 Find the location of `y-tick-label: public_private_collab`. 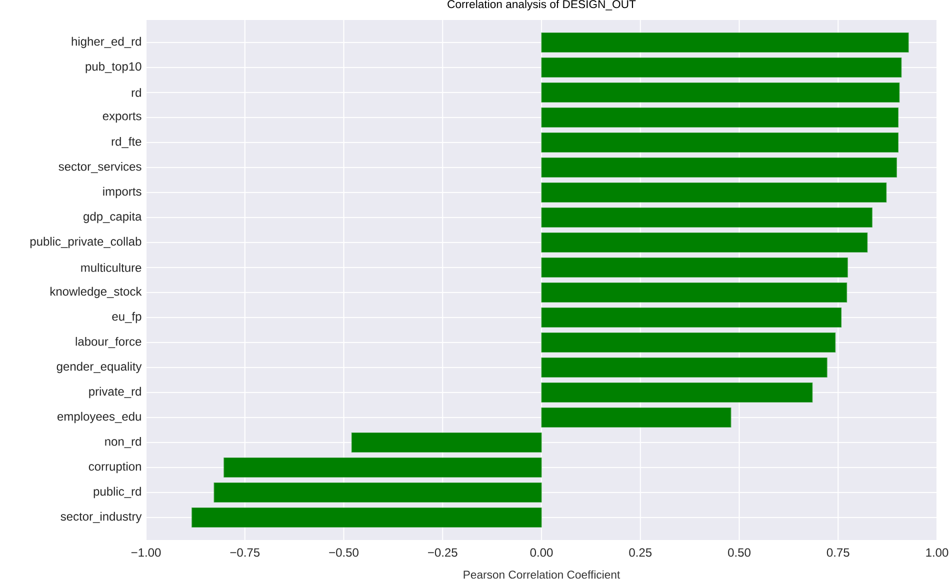

y-tick-label: public_private_collab is located at coordinates (86, 242).